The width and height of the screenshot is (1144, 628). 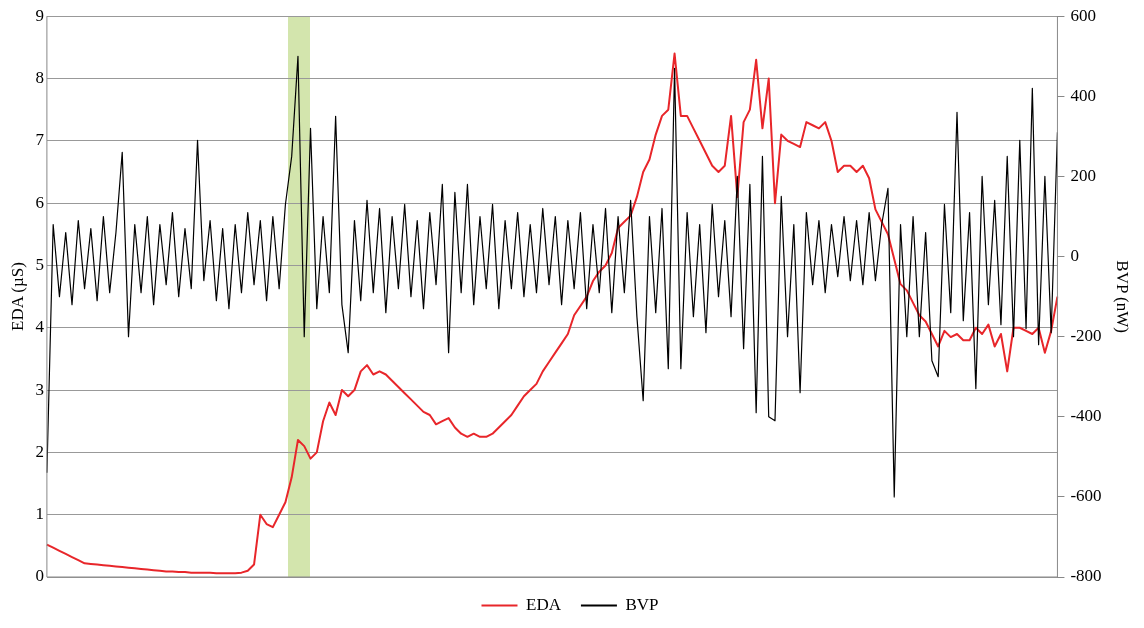 I want to click on y2-axis-title: BVP (nW), so click(x=1123, y=296).